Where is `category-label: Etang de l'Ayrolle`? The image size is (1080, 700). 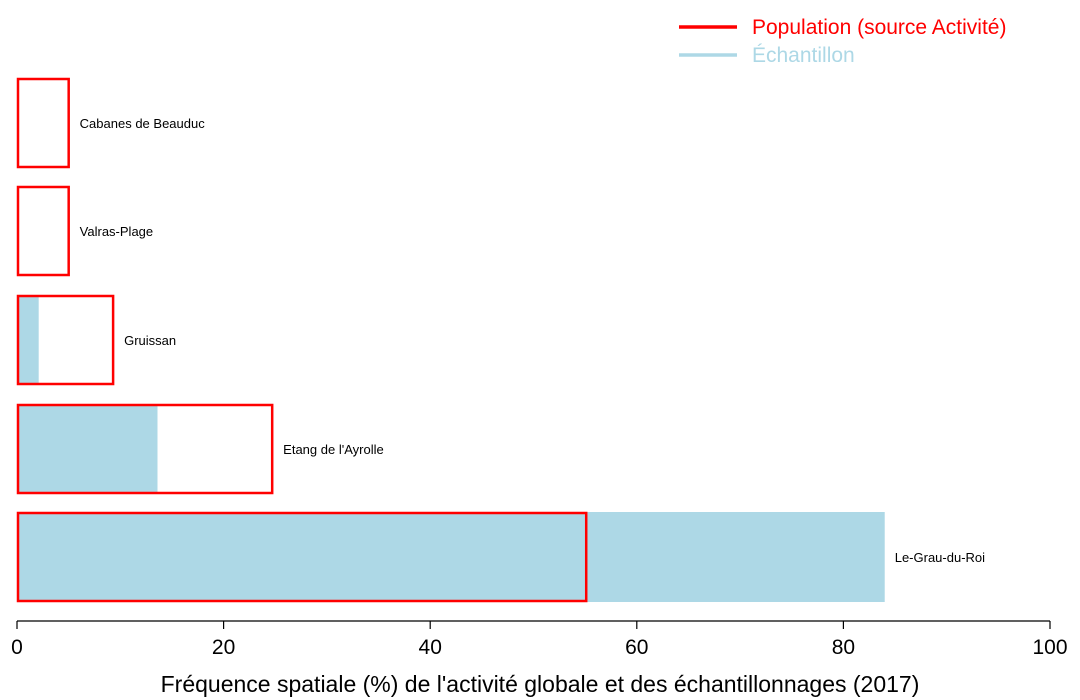 category-label: Etang de l'Ayrolle is located at coordinates (333, 449).